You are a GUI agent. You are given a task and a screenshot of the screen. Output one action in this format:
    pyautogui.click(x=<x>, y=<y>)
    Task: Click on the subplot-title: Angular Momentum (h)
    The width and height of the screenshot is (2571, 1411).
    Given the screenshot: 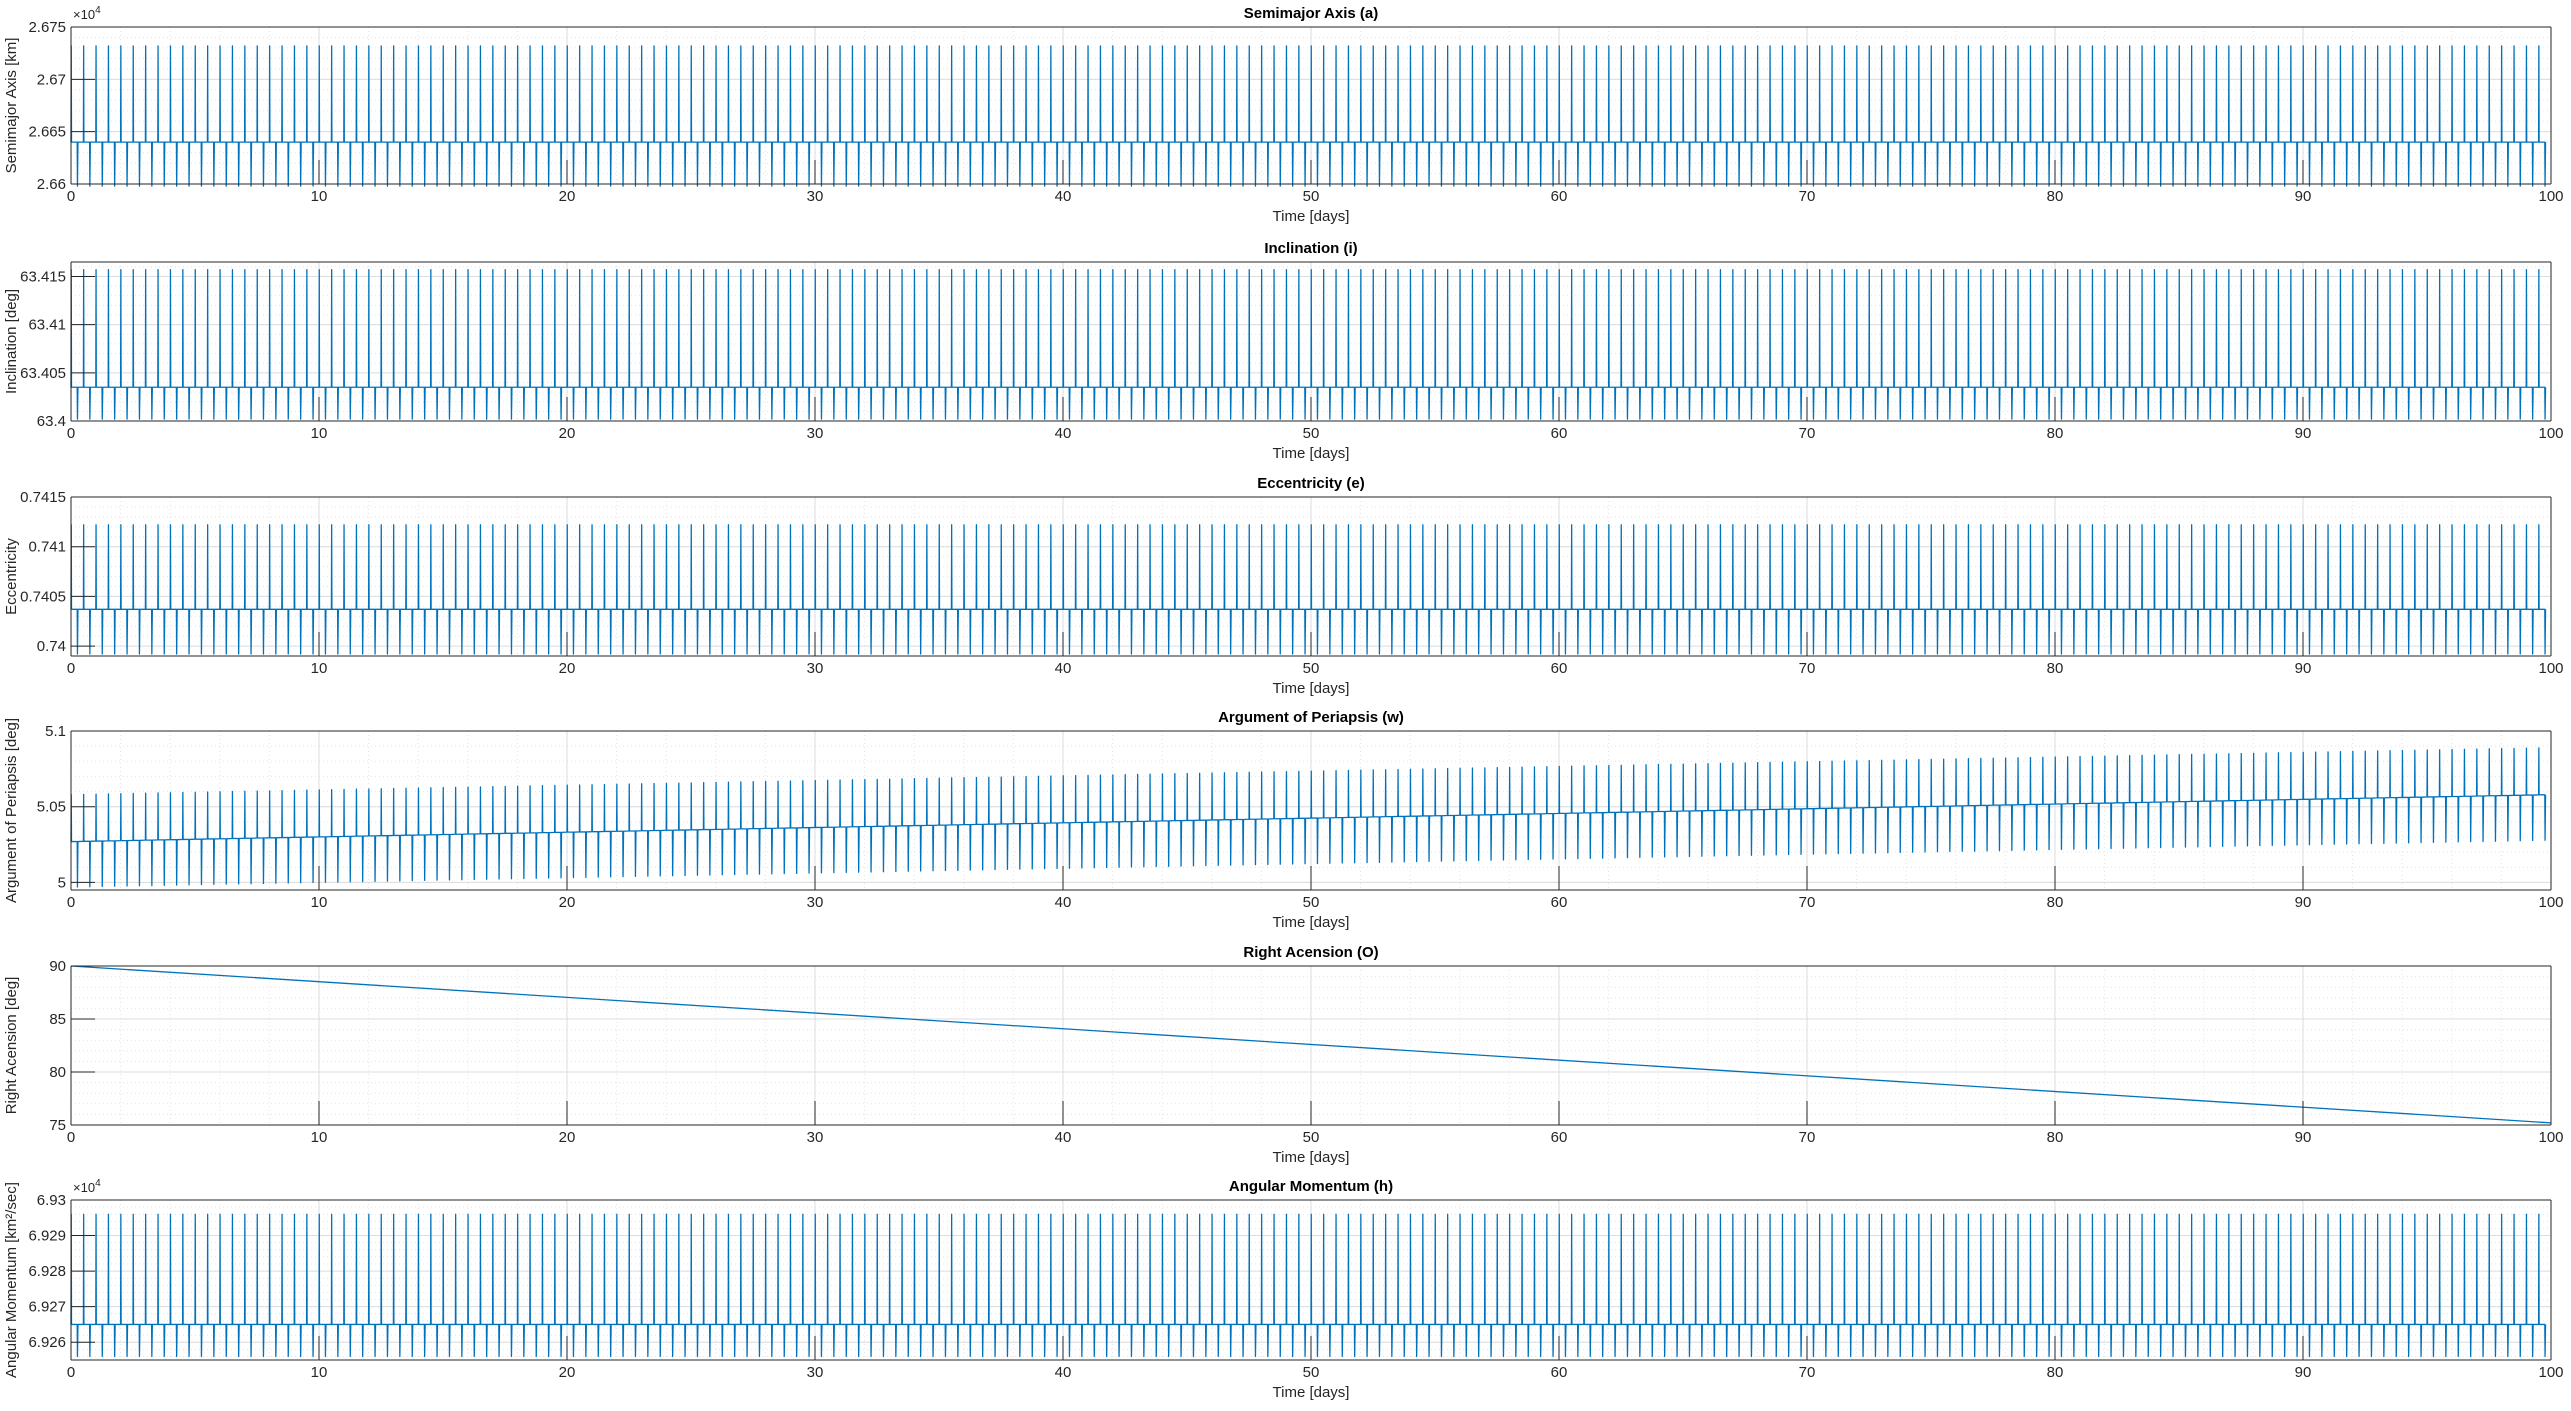 What is the action you would take?
    pyautogui.click(x=1311, y=1186)
    